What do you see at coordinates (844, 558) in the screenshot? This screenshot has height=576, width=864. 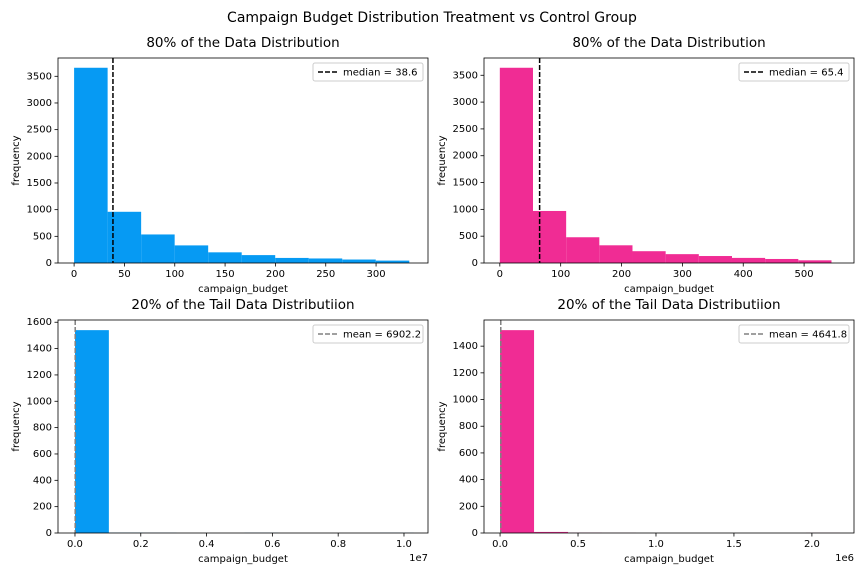 I see `x-offset-label: 1e6` at bounding box center [844, 558].